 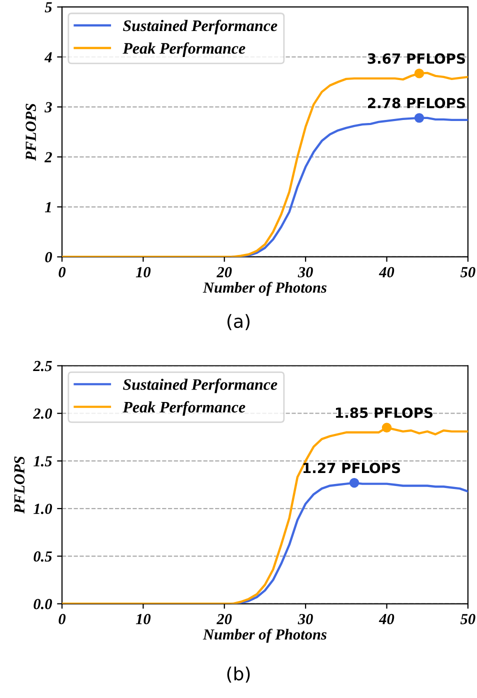 I want to click on y-tick-label: 2, so click(x=48, y=157).